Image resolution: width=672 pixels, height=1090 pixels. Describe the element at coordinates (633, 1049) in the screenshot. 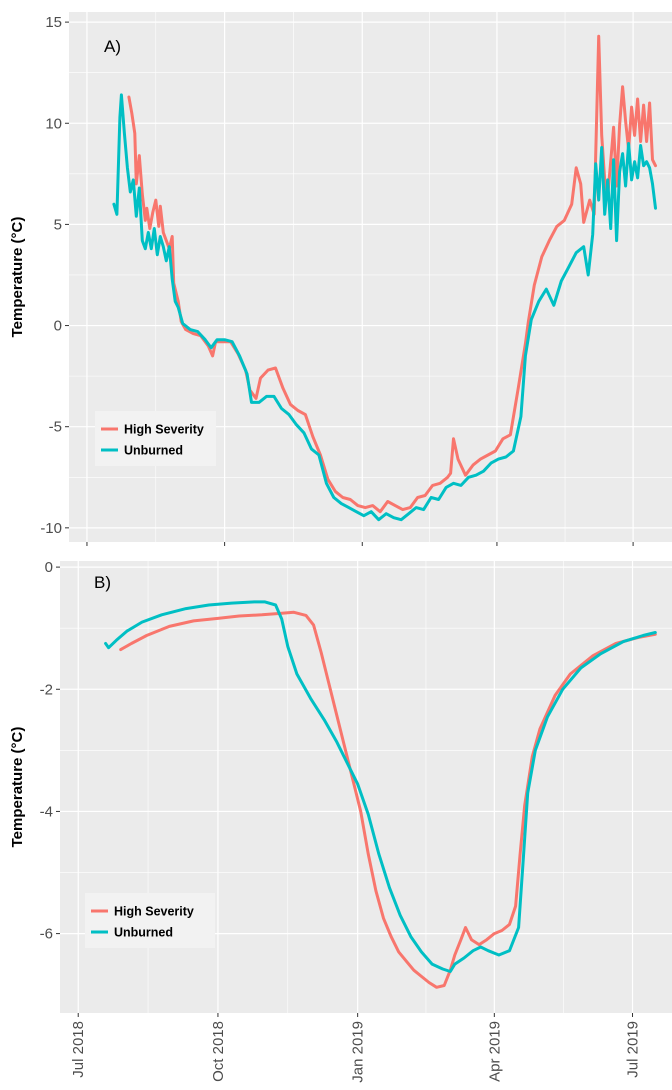

I see `x-tick-label: Jul 2019` at that location.